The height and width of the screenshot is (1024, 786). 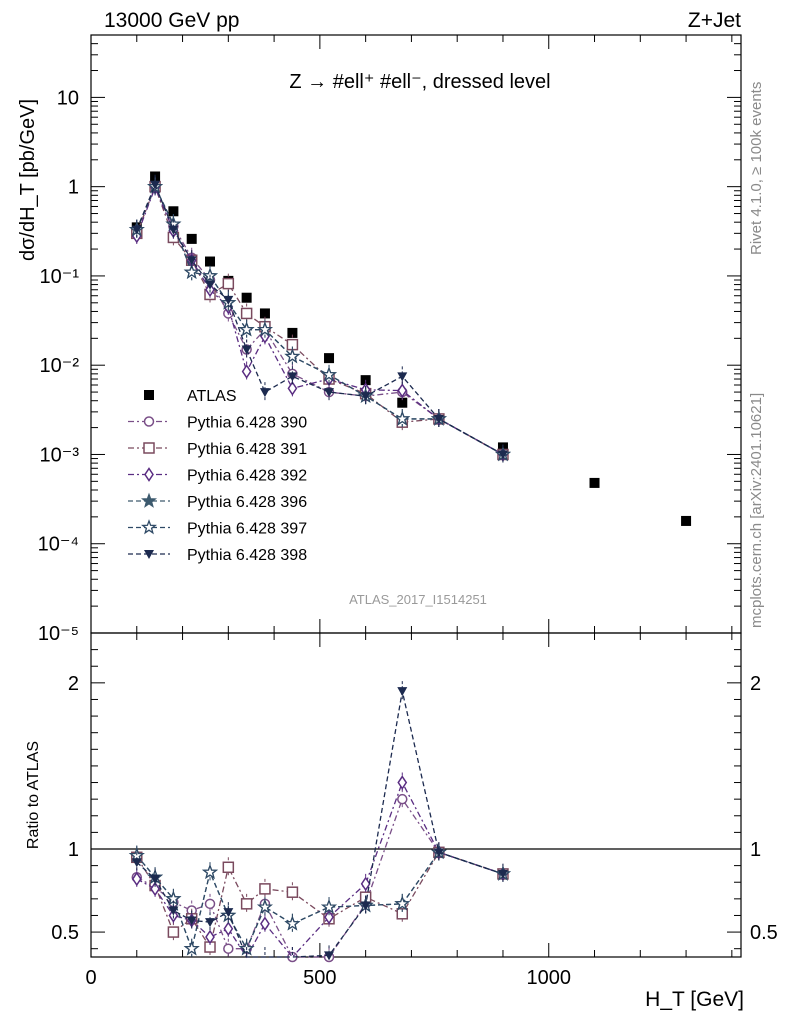 What do you see at coordinates (149, 527) in the screenshot?
I see `legend-marker-p397` at bounding box center [149, 527].